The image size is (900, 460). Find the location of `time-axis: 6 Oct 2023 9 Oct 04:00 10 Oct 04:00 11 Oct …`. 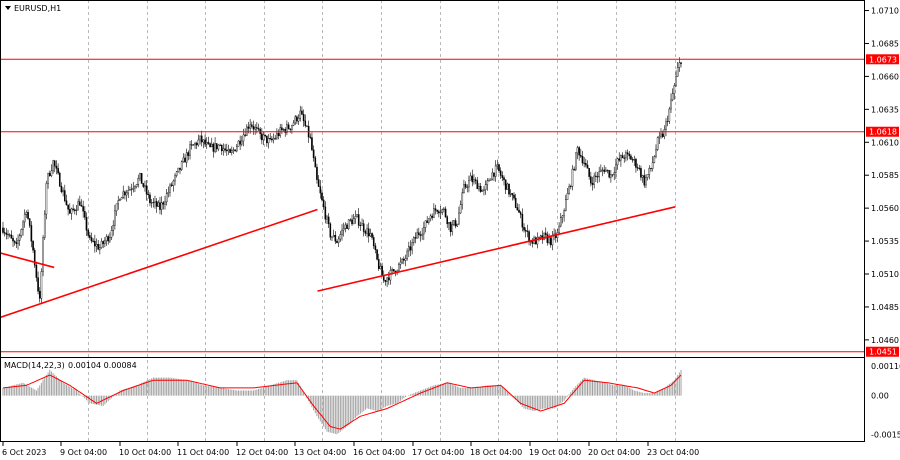

time-axis: 6 Oct 2023 9 Oct 04:00 10 Oct 04:00 11 Oct … is located at coordinates (350, 449).